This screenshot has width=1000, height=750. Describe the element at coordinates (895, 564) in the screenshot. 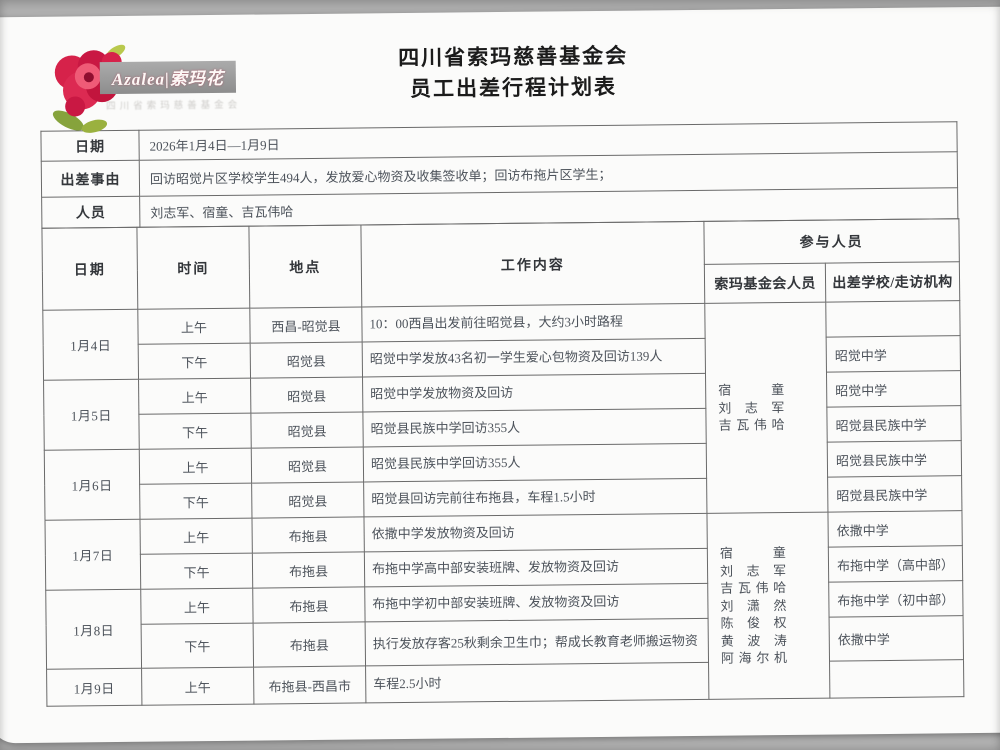

I see `school-cell: 布拖中学（高中部）` at that location.